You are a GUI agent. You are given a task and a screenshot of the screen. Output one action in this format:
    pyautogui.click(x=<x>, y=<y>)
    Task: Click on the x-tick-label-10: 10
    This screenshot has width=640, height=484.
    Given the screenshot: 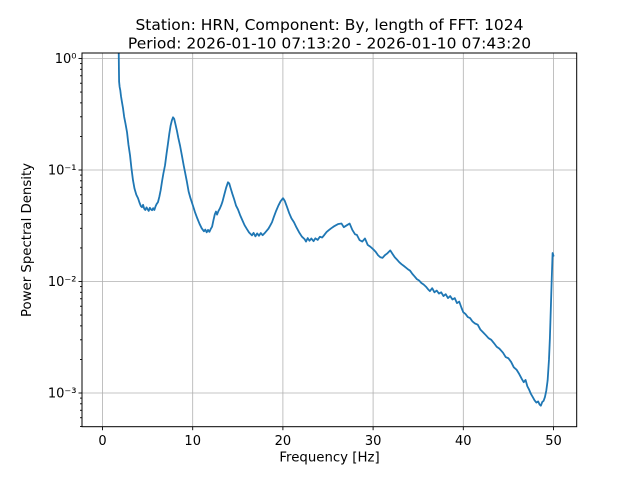 What is the action you would take?
    pyautogui.click(x=192, y=441)
    